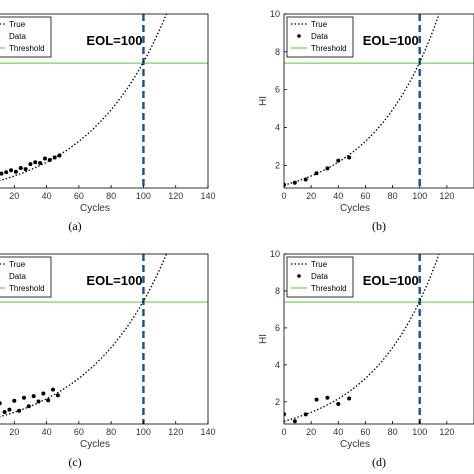  I want to click on panel-label: (d), so click(379, 462).